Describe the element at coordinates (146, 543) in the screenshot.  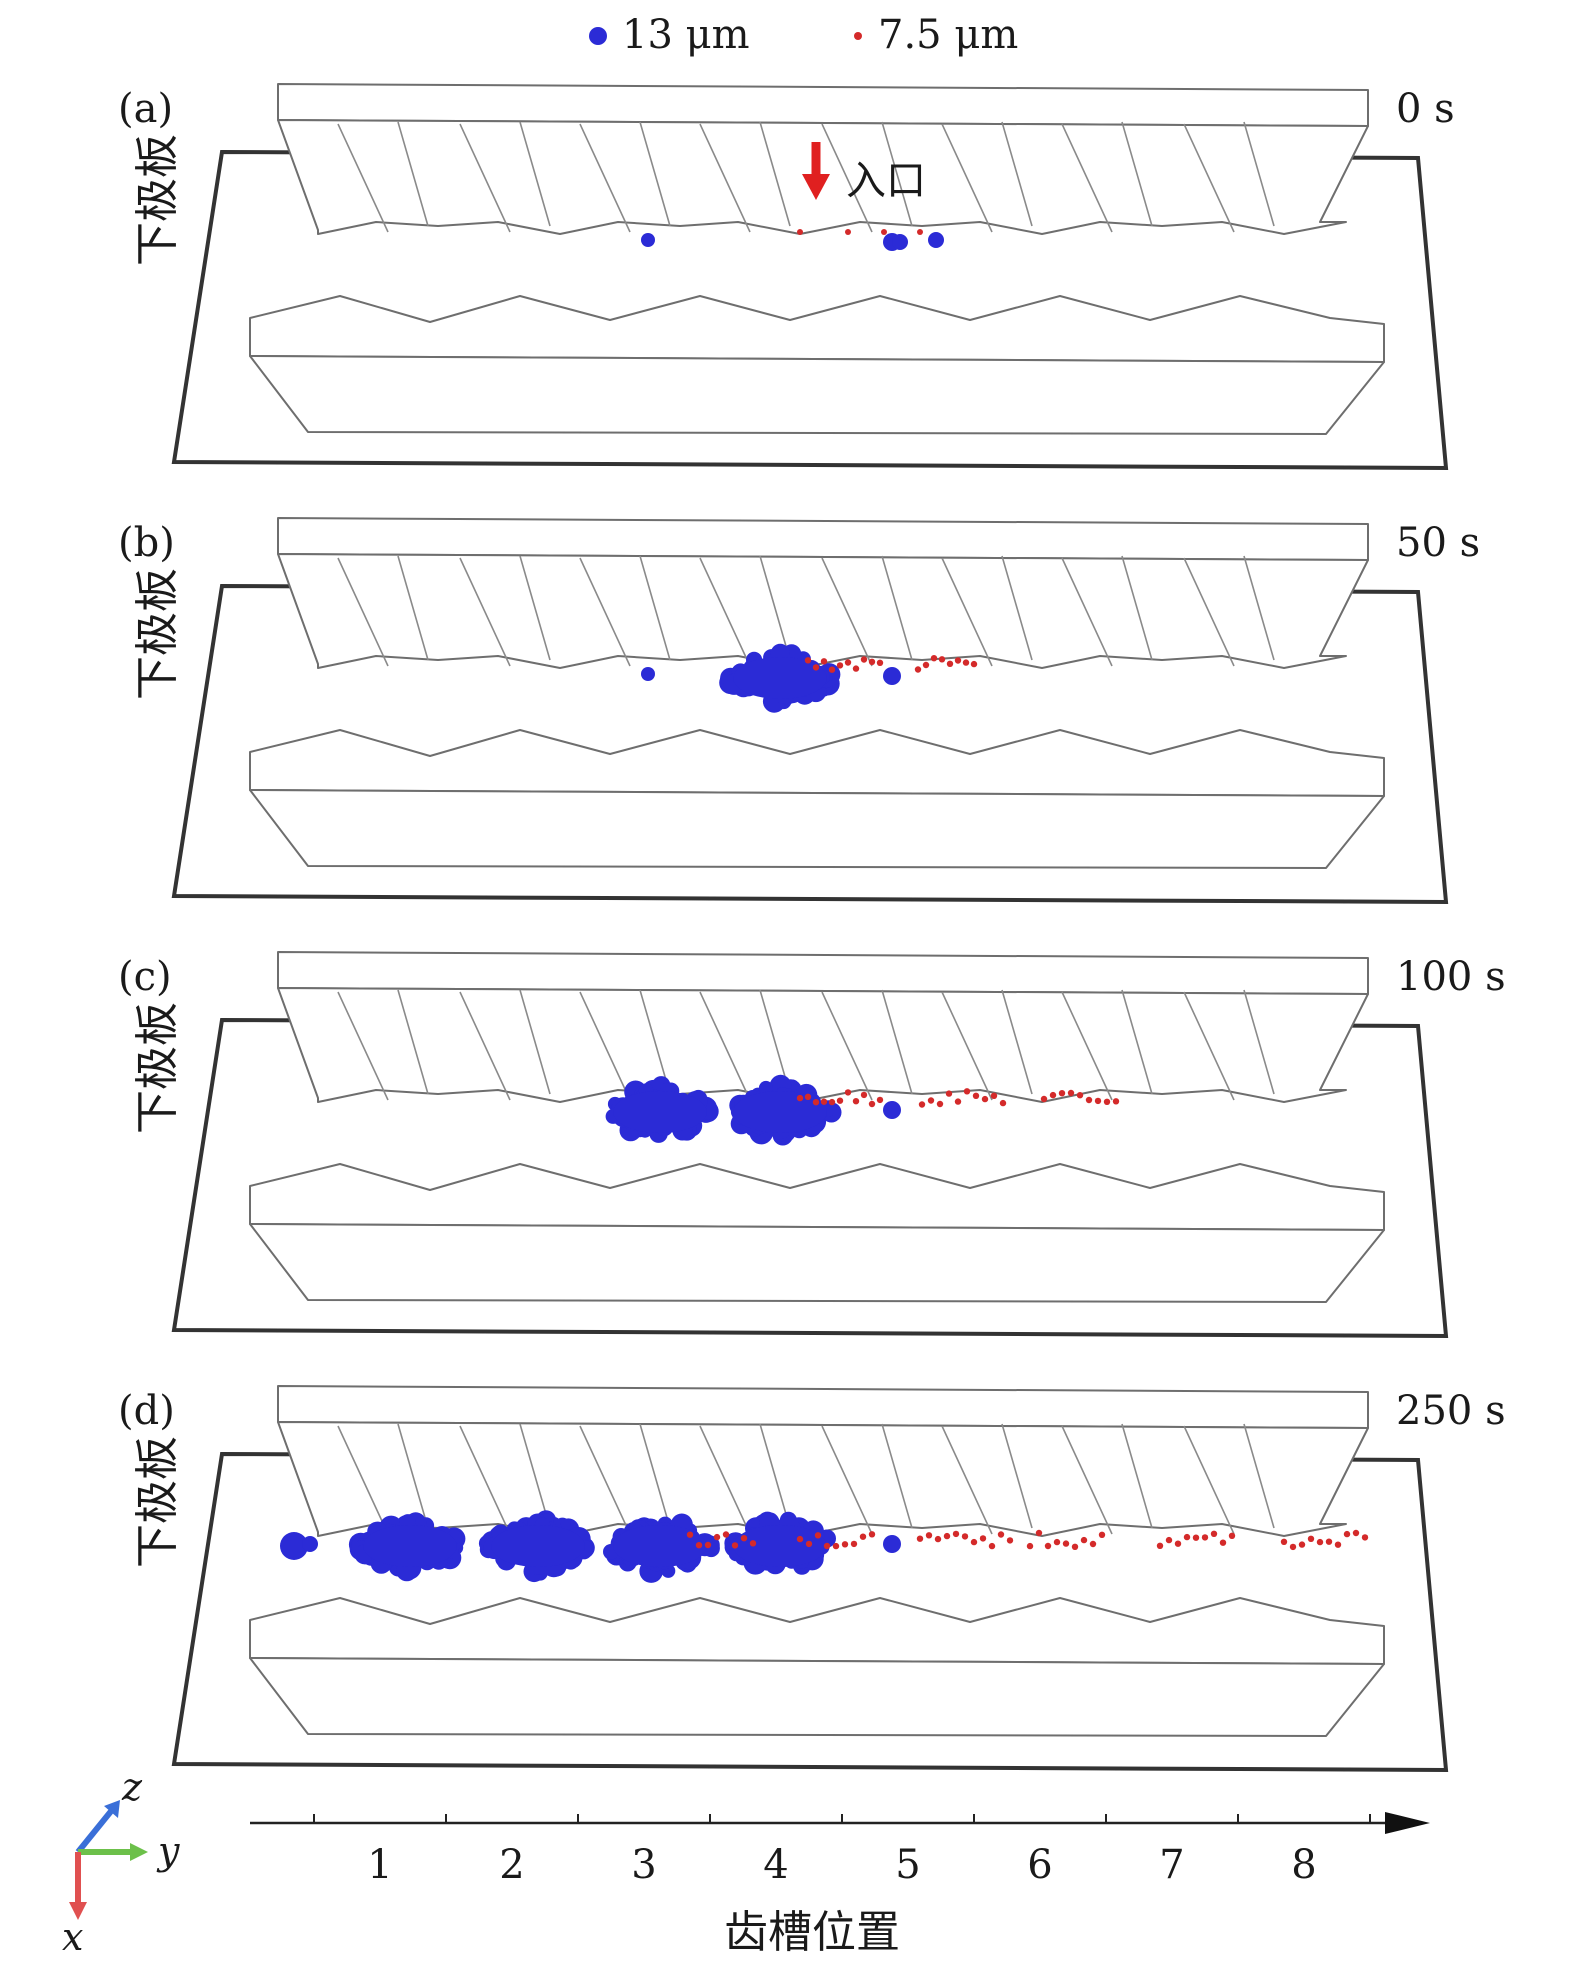
I see `panel-tag: (b)` at that location.